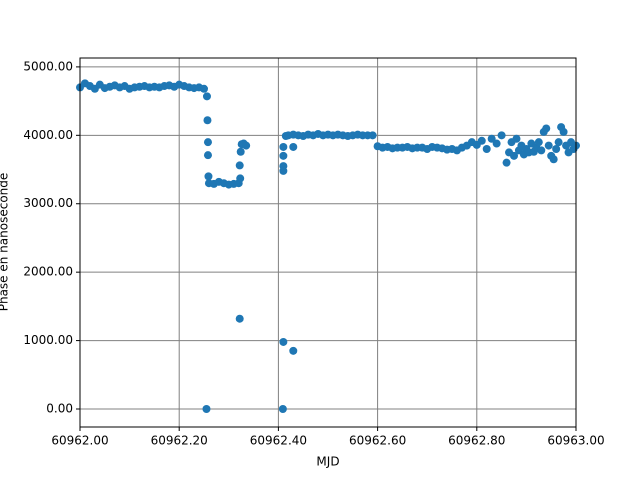  What do you see at coordinates (278, 441) in the screenshot?
I see `x-tick-label: 60962.40` at bounding box center [278, 441].